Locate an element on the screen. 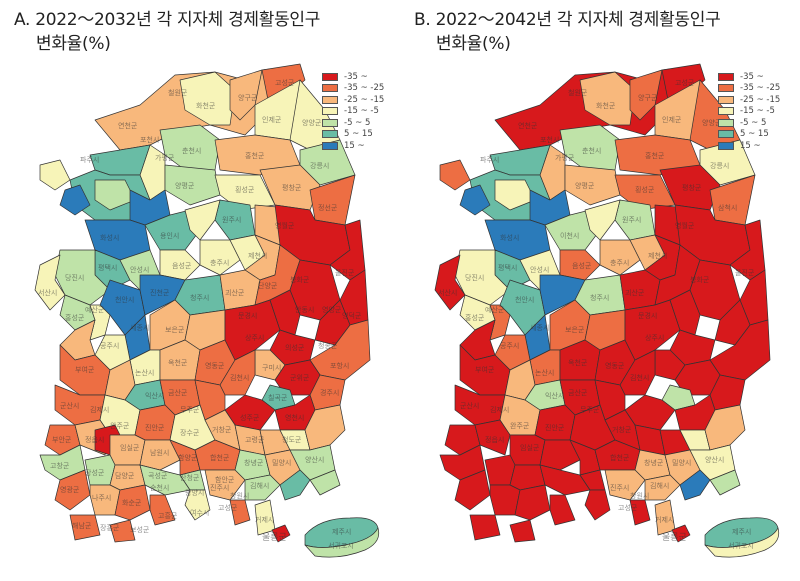 Image resolution: width=800 pixels, height=581 pixels. legend-item: 5 ~ 15 is located at coordinates (353, 135).